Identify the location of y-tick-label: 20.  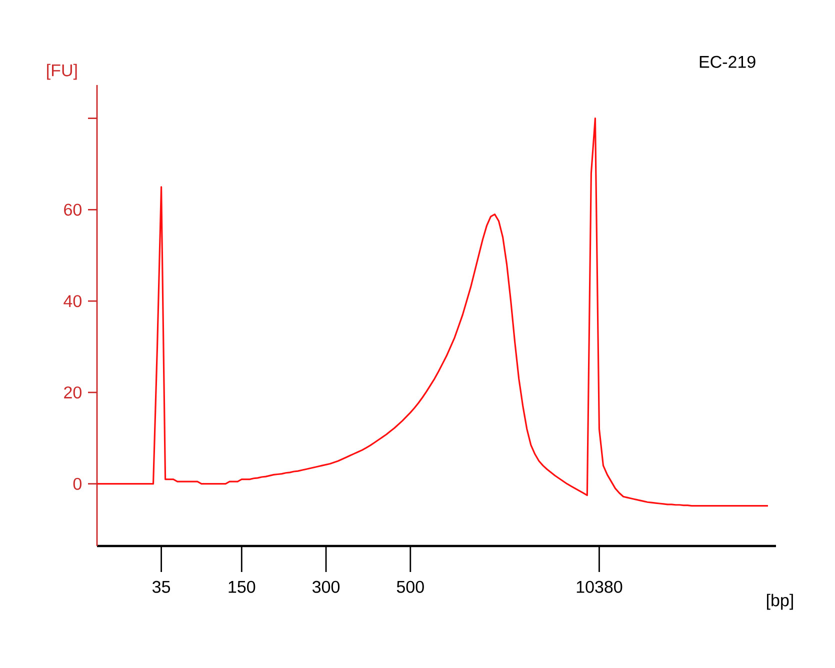
(73, 392).